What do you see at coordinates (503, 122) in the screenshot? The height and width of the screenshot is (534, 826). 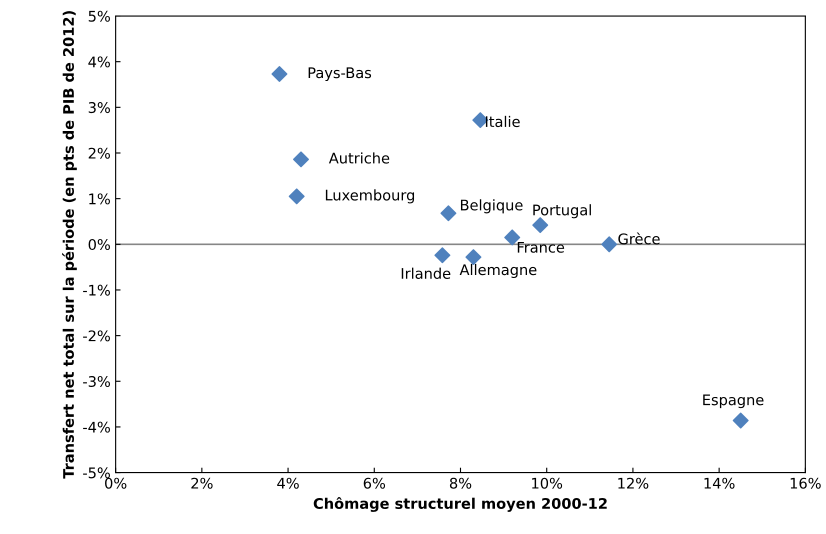 I see `annotation: Italie` at bounding box center [503, 122].